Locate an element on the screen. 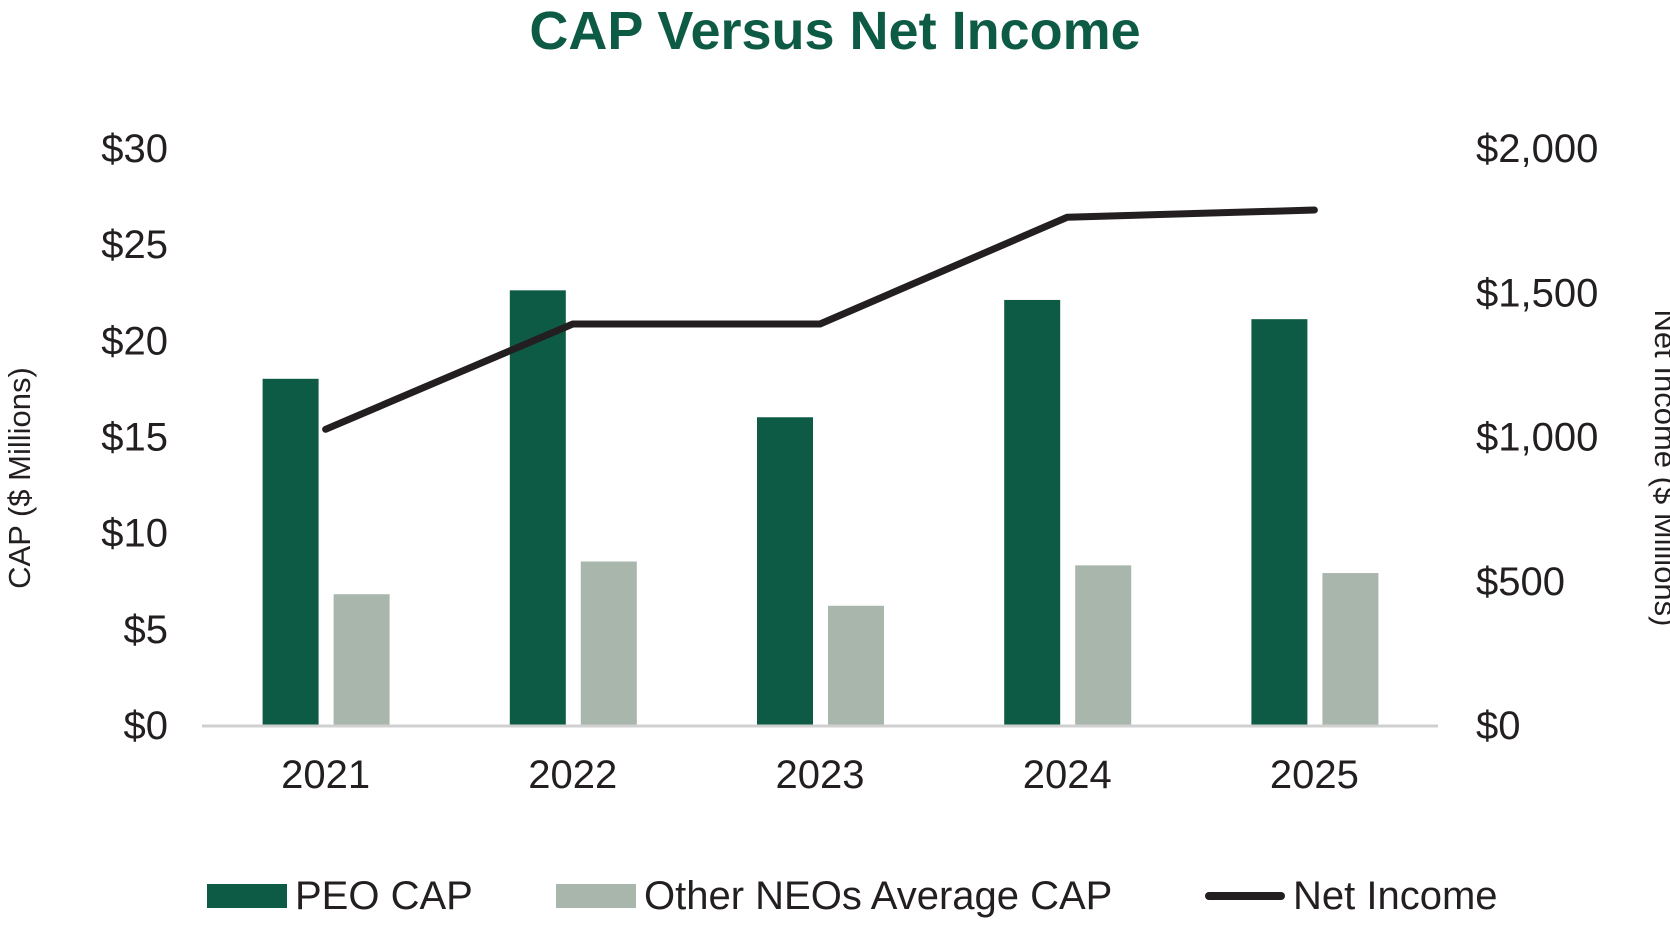 Image resolution: width=1670 pixels, height=926 pixels. legend-item-net-income: Net Income is located at coordinates (1351, 896).